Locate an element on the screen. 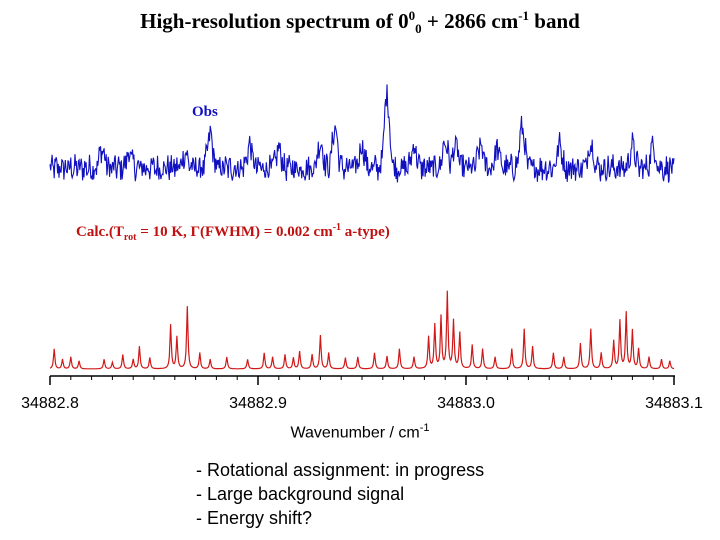 Image resolution: width=720 pixels, height=540 pixels. note-item: - Rotational assignment: in progress is located at coordinates (340, 470).